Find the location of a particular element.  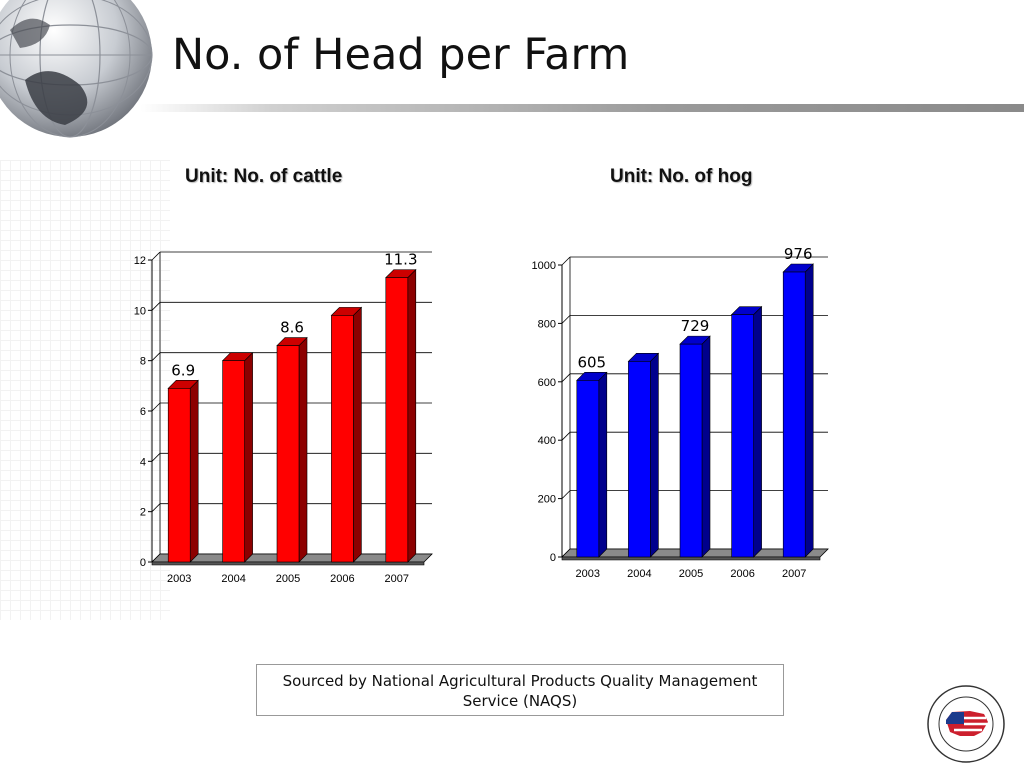

cattle-x-tick-label: 2006 is located at coordinates (342, 579).